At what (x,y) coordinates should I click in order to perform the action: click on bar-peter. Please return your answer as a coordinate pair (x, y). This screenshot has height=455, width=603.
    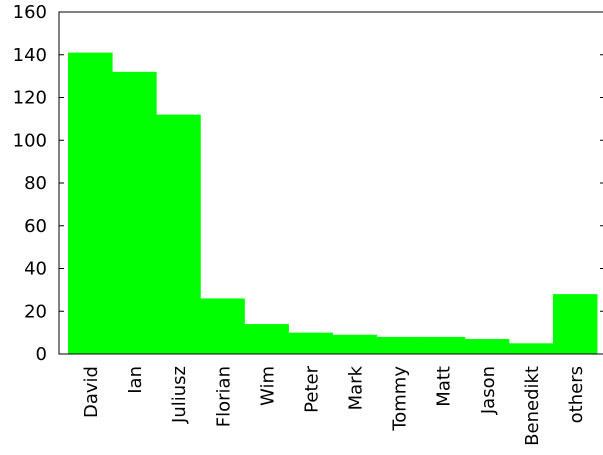
    Looking at the image, I should click on (310, 343).